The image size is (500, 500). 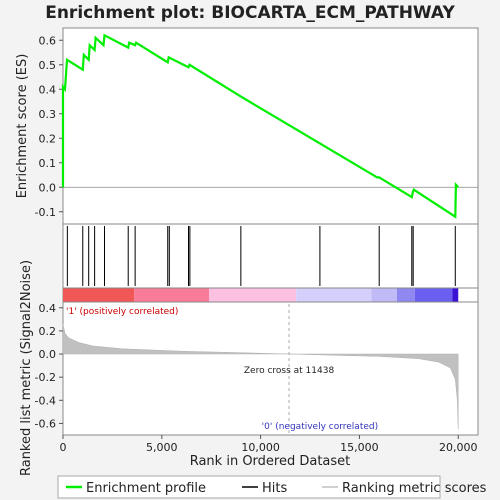 I want to click on legend-label: Hits, so click(x=274, y=488).